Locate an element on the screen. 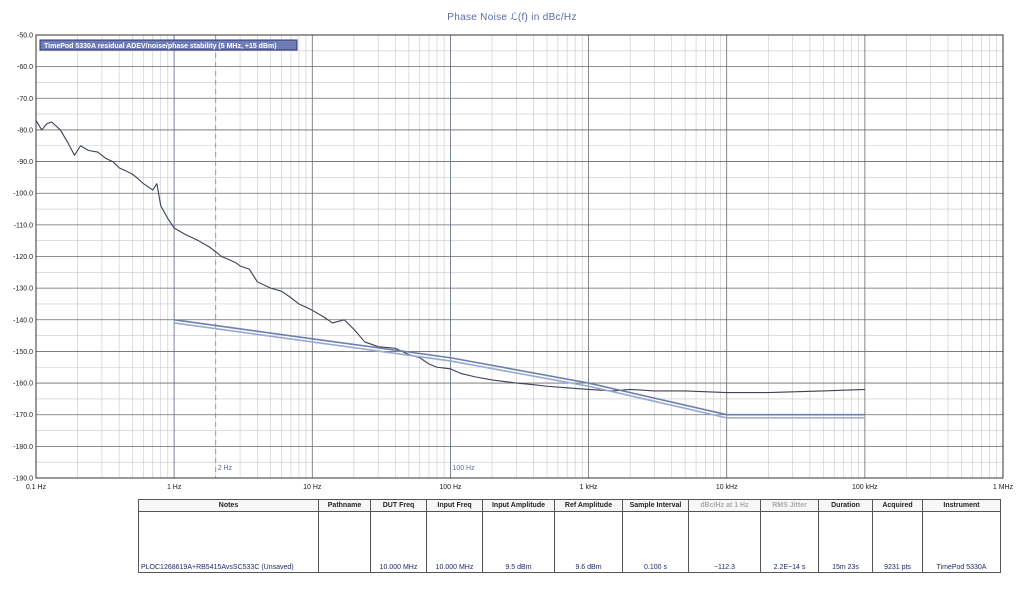 The height and width of the screenshot is (593, 1024). col-header-pathname: Pathname is located at coordinates (344, 505).